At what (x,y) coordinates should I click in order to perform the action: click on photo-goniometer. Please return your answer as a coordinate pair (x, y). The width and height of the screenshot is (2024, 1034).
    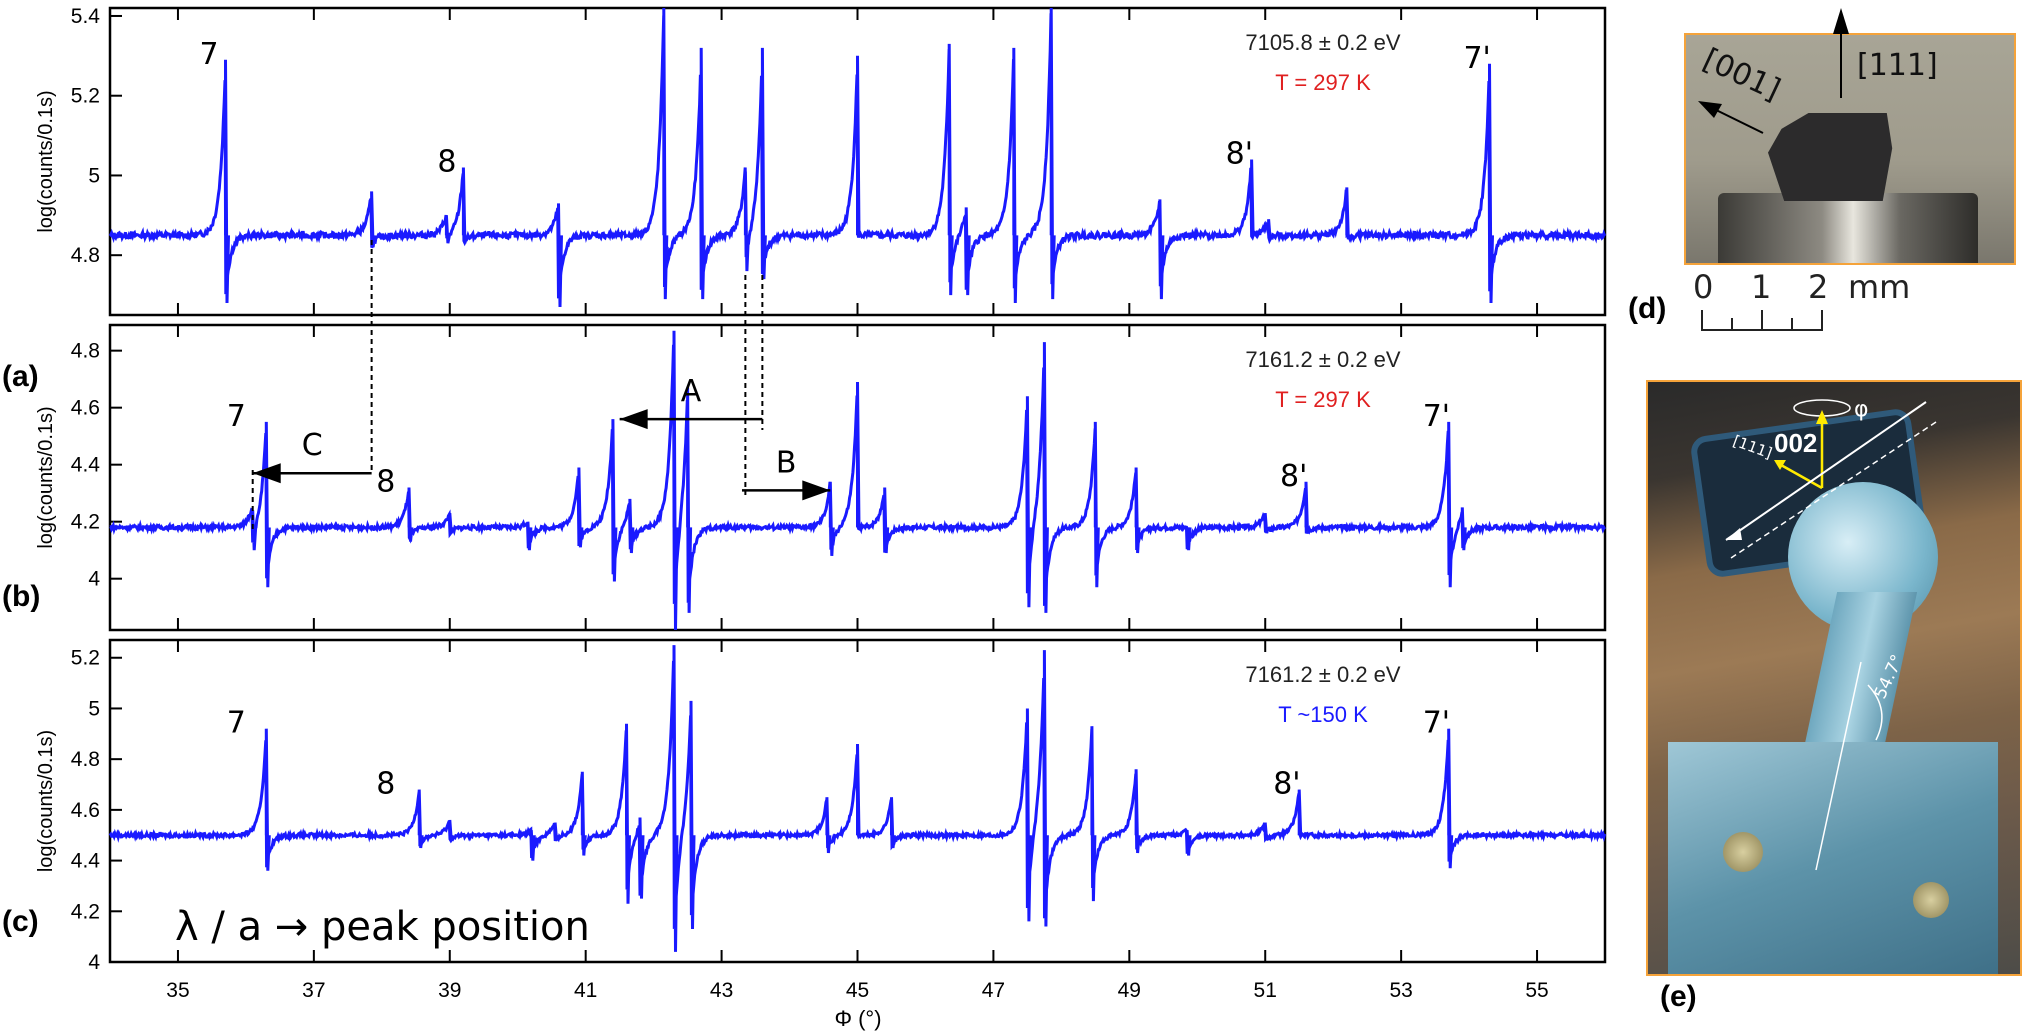
    Looking at the image, I should click on (1834, 678).